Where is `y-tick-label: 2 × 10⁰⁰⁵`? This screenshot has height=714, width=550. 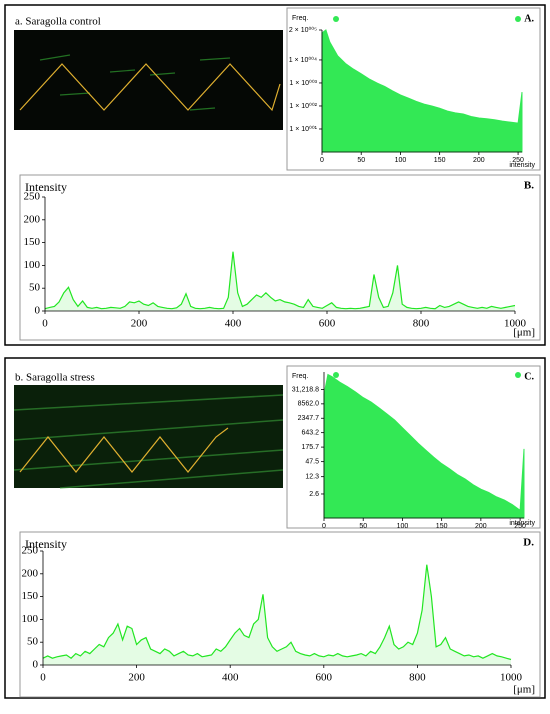 y-tick-label: 2 × 10⁰⁰⁵ is located at coordinates (303, 30).